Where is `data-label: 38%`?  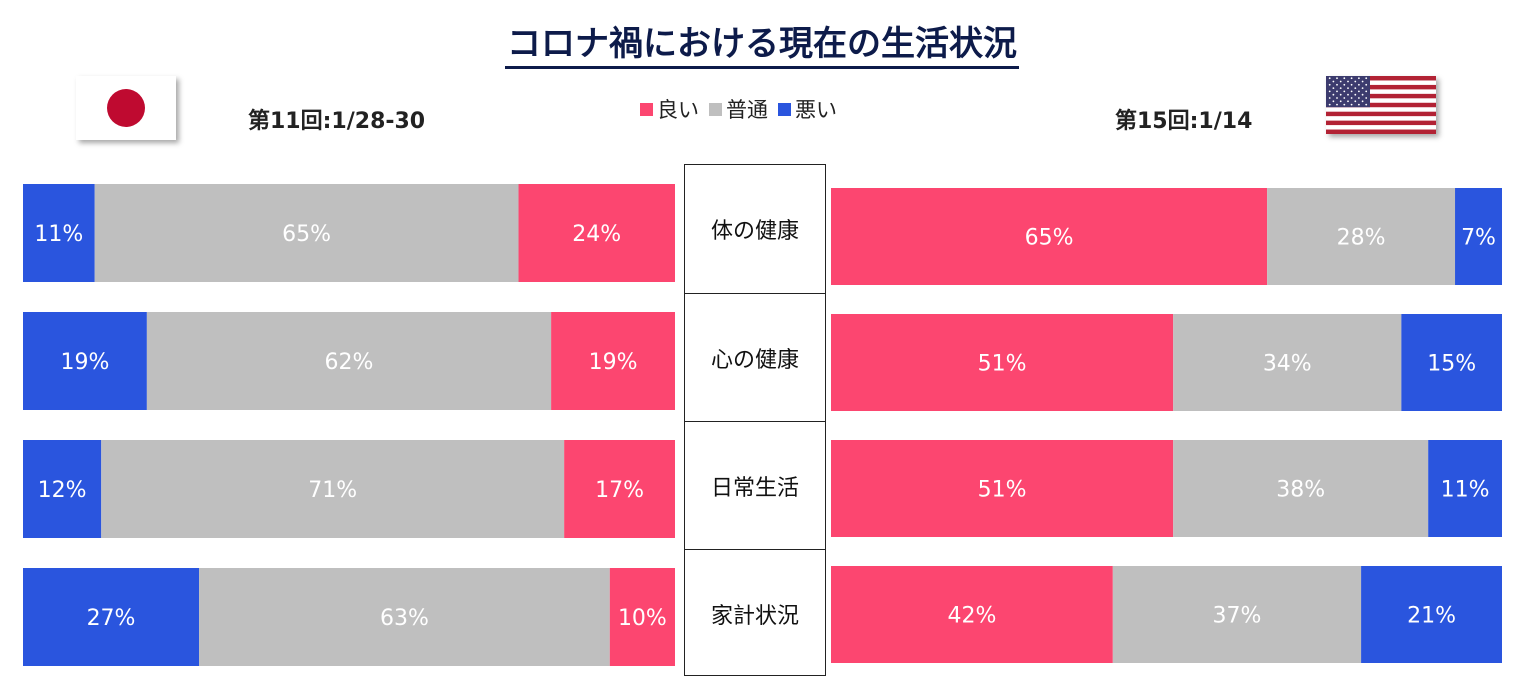
data-label: 38% is located at coordinates (1300, 490).